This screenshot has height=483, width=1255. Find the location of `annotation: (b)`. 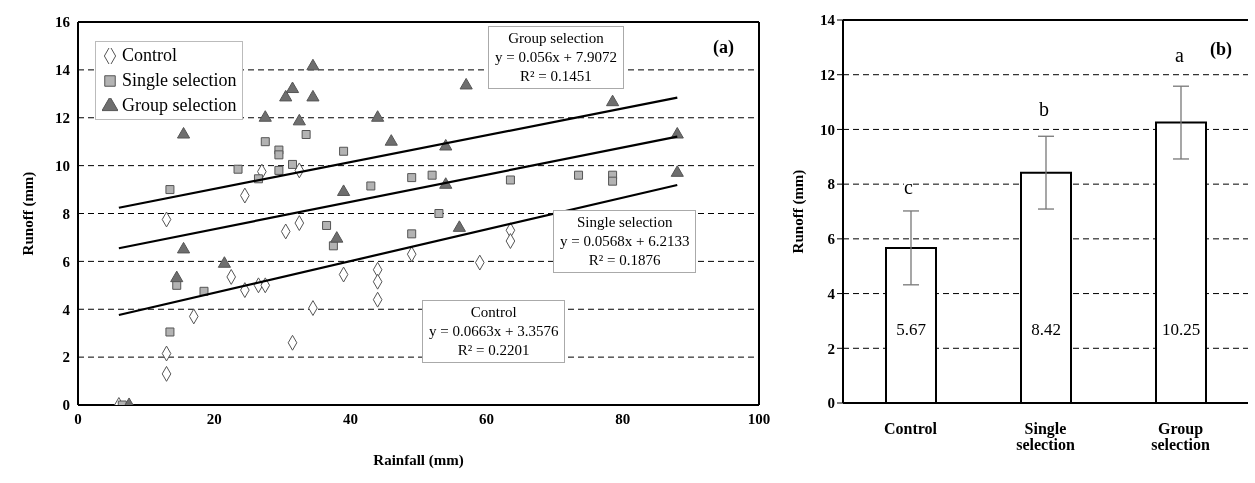

annotation: (b) is located at coordinates (1221, 49).